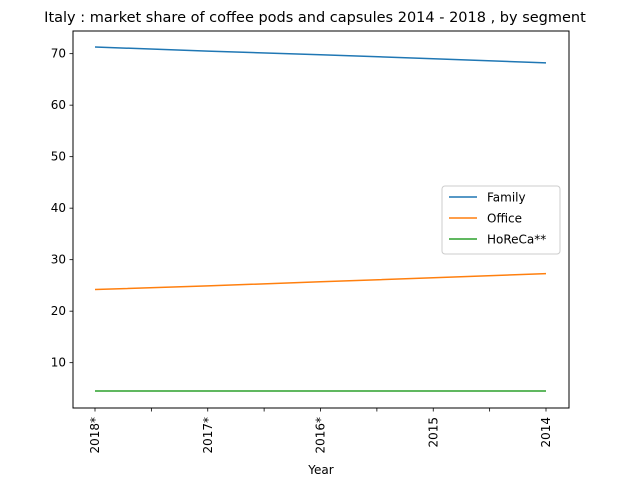 This screenshot has width=640, height=488. I want to click on legend-label-1: Office, so click(504, 219).